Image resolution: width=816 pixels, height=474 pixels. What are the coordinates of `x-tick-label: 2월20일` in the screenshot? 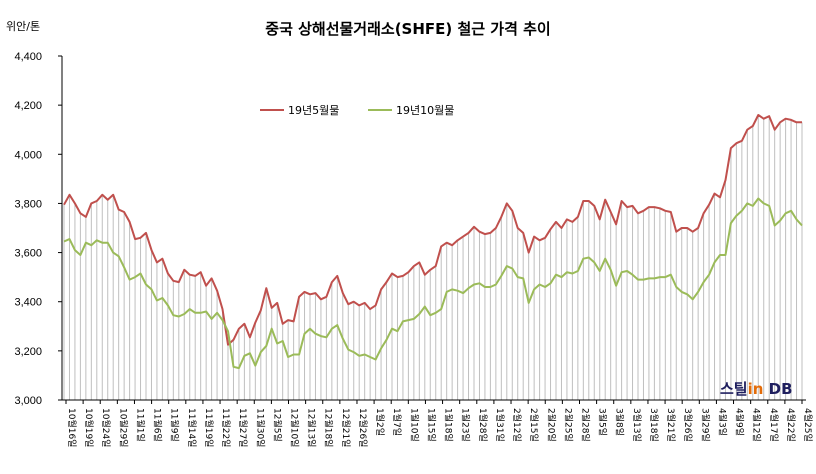 It's located at (551, 425).